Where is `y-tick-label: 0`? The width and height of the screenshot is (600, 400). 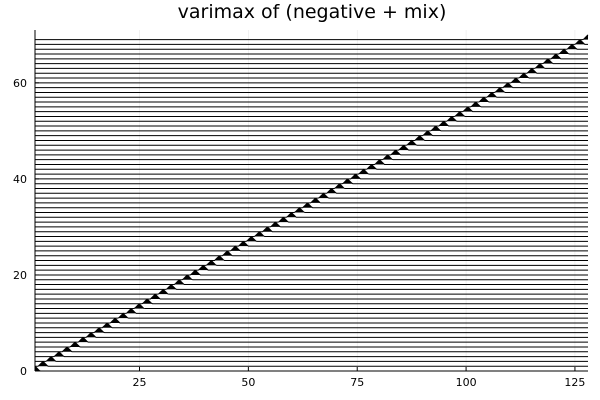 y-tick-label: 0 is located at coordinates (23, 371).